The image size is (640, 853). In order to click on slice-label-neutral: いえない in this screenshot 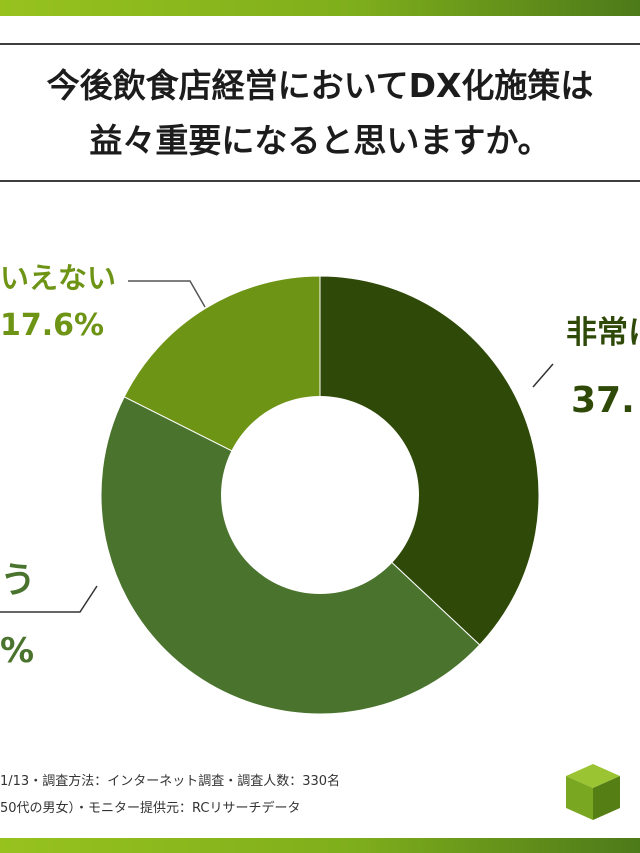, I will do `click(58, 278)`.